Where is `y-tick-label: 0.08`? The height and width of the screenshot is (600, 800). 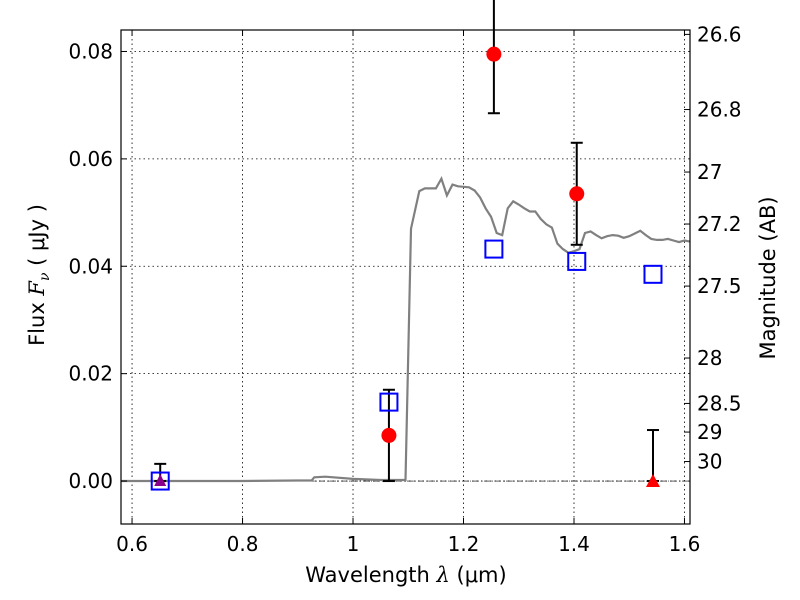 y-tick-label: 0.08 is located at coordinates (90, 51).